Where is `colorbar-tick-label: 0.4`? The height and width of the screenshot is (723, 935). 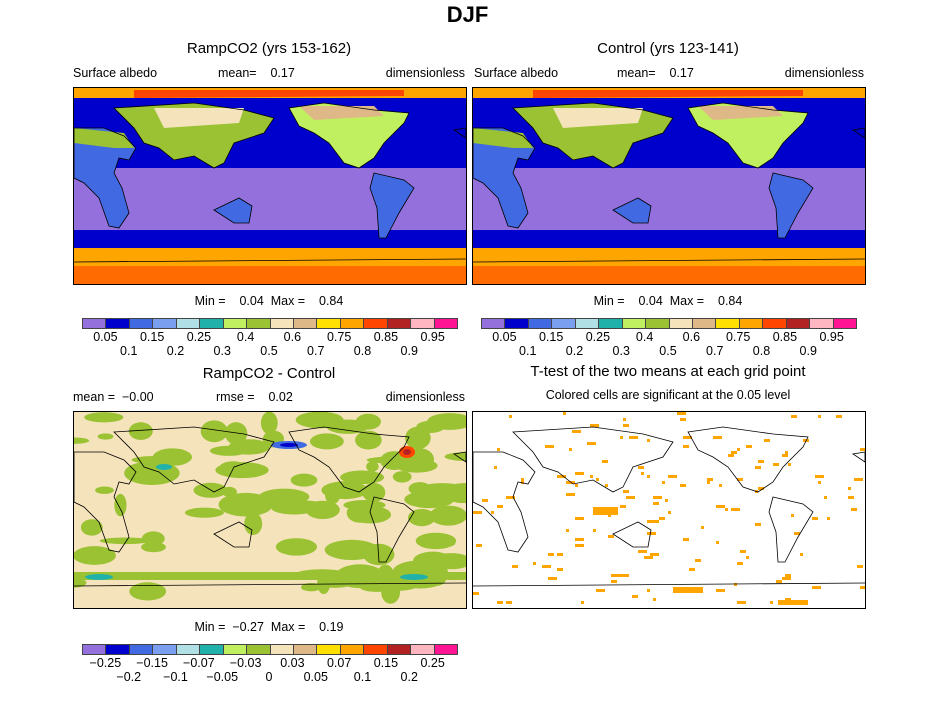
colorbar-tick-label: 0.4 is located at coordinates (644, 337).